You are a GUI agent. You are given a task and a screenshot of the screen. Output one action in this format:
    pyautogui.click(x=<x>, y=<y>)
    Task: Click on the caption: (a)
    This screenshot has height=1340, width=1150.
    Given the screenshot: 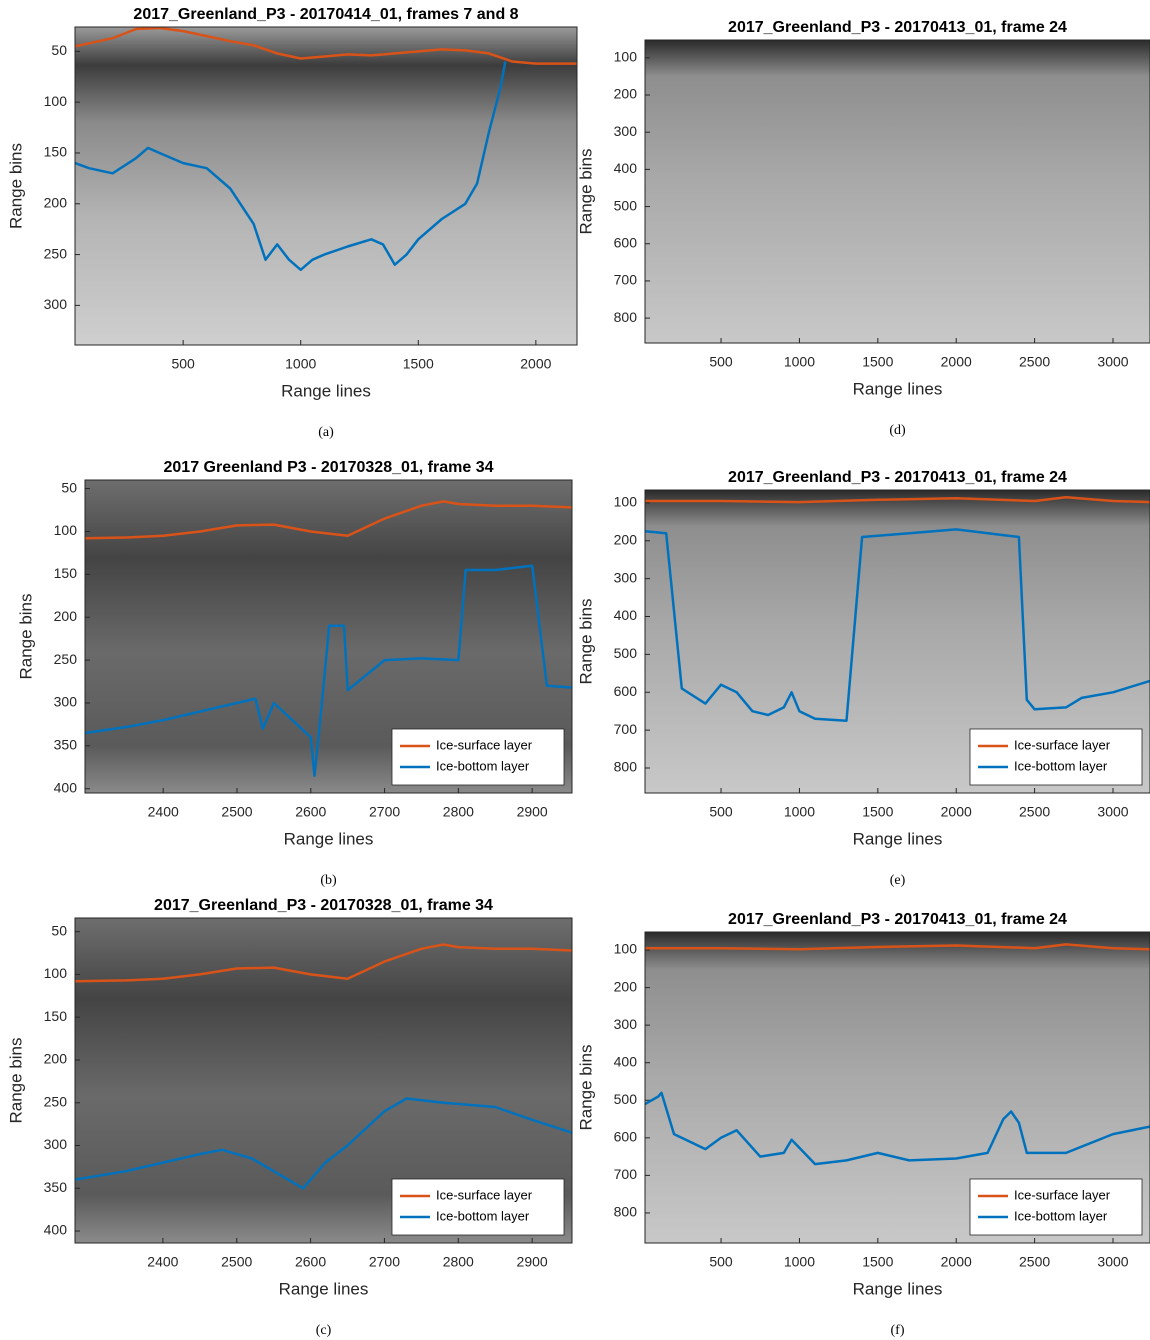 What is the action you would take?
    pyautogui.click(x=326, y=432)
    